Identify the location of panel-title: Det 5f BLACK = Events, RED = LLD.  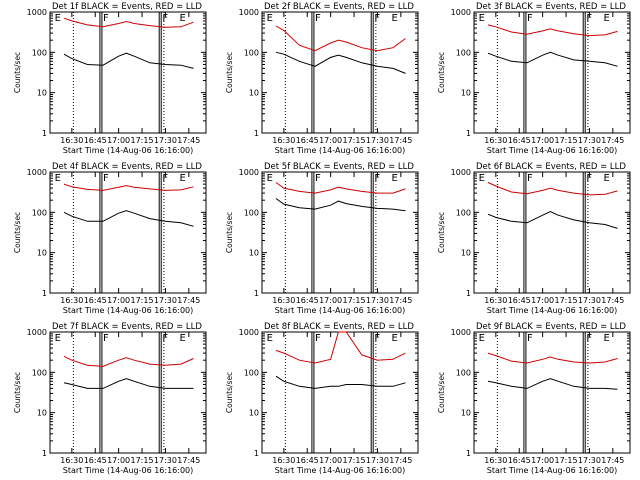
(339, 167).